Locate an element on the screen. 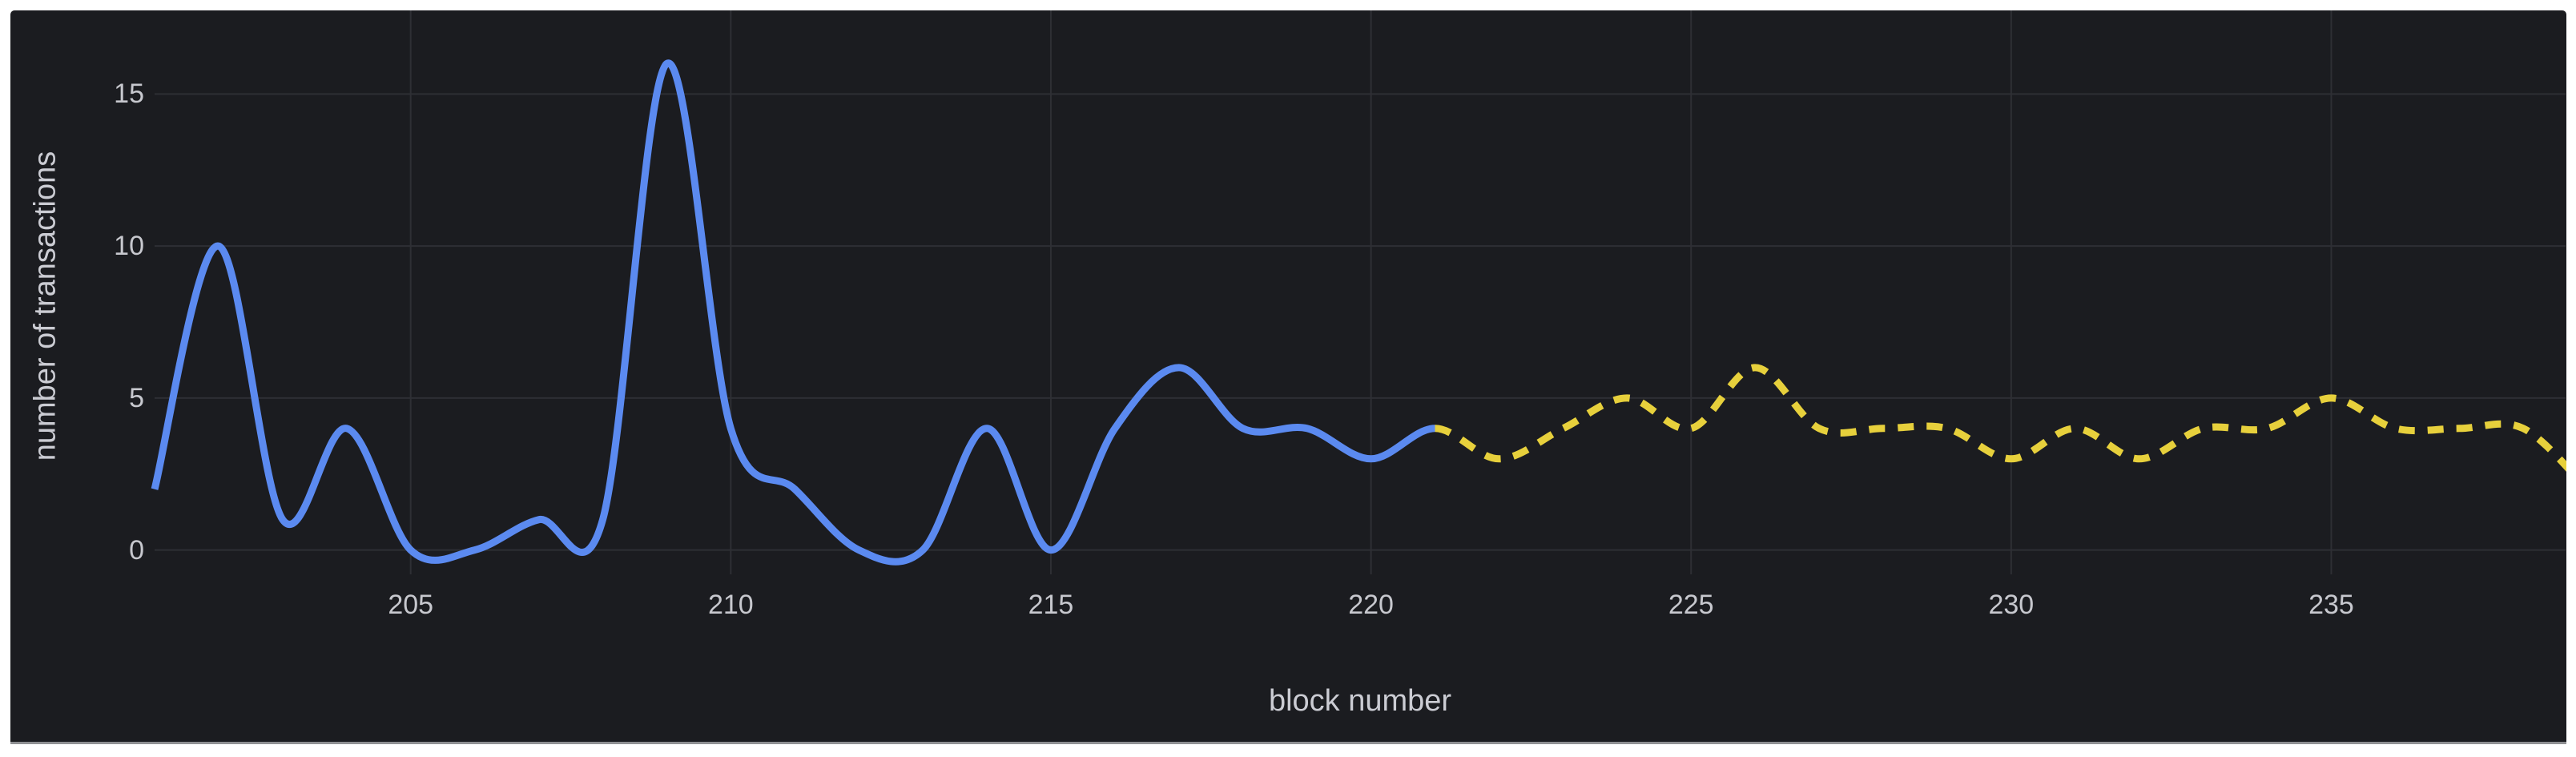  predicted-transactions-line is located at coordinates (2000, 418).